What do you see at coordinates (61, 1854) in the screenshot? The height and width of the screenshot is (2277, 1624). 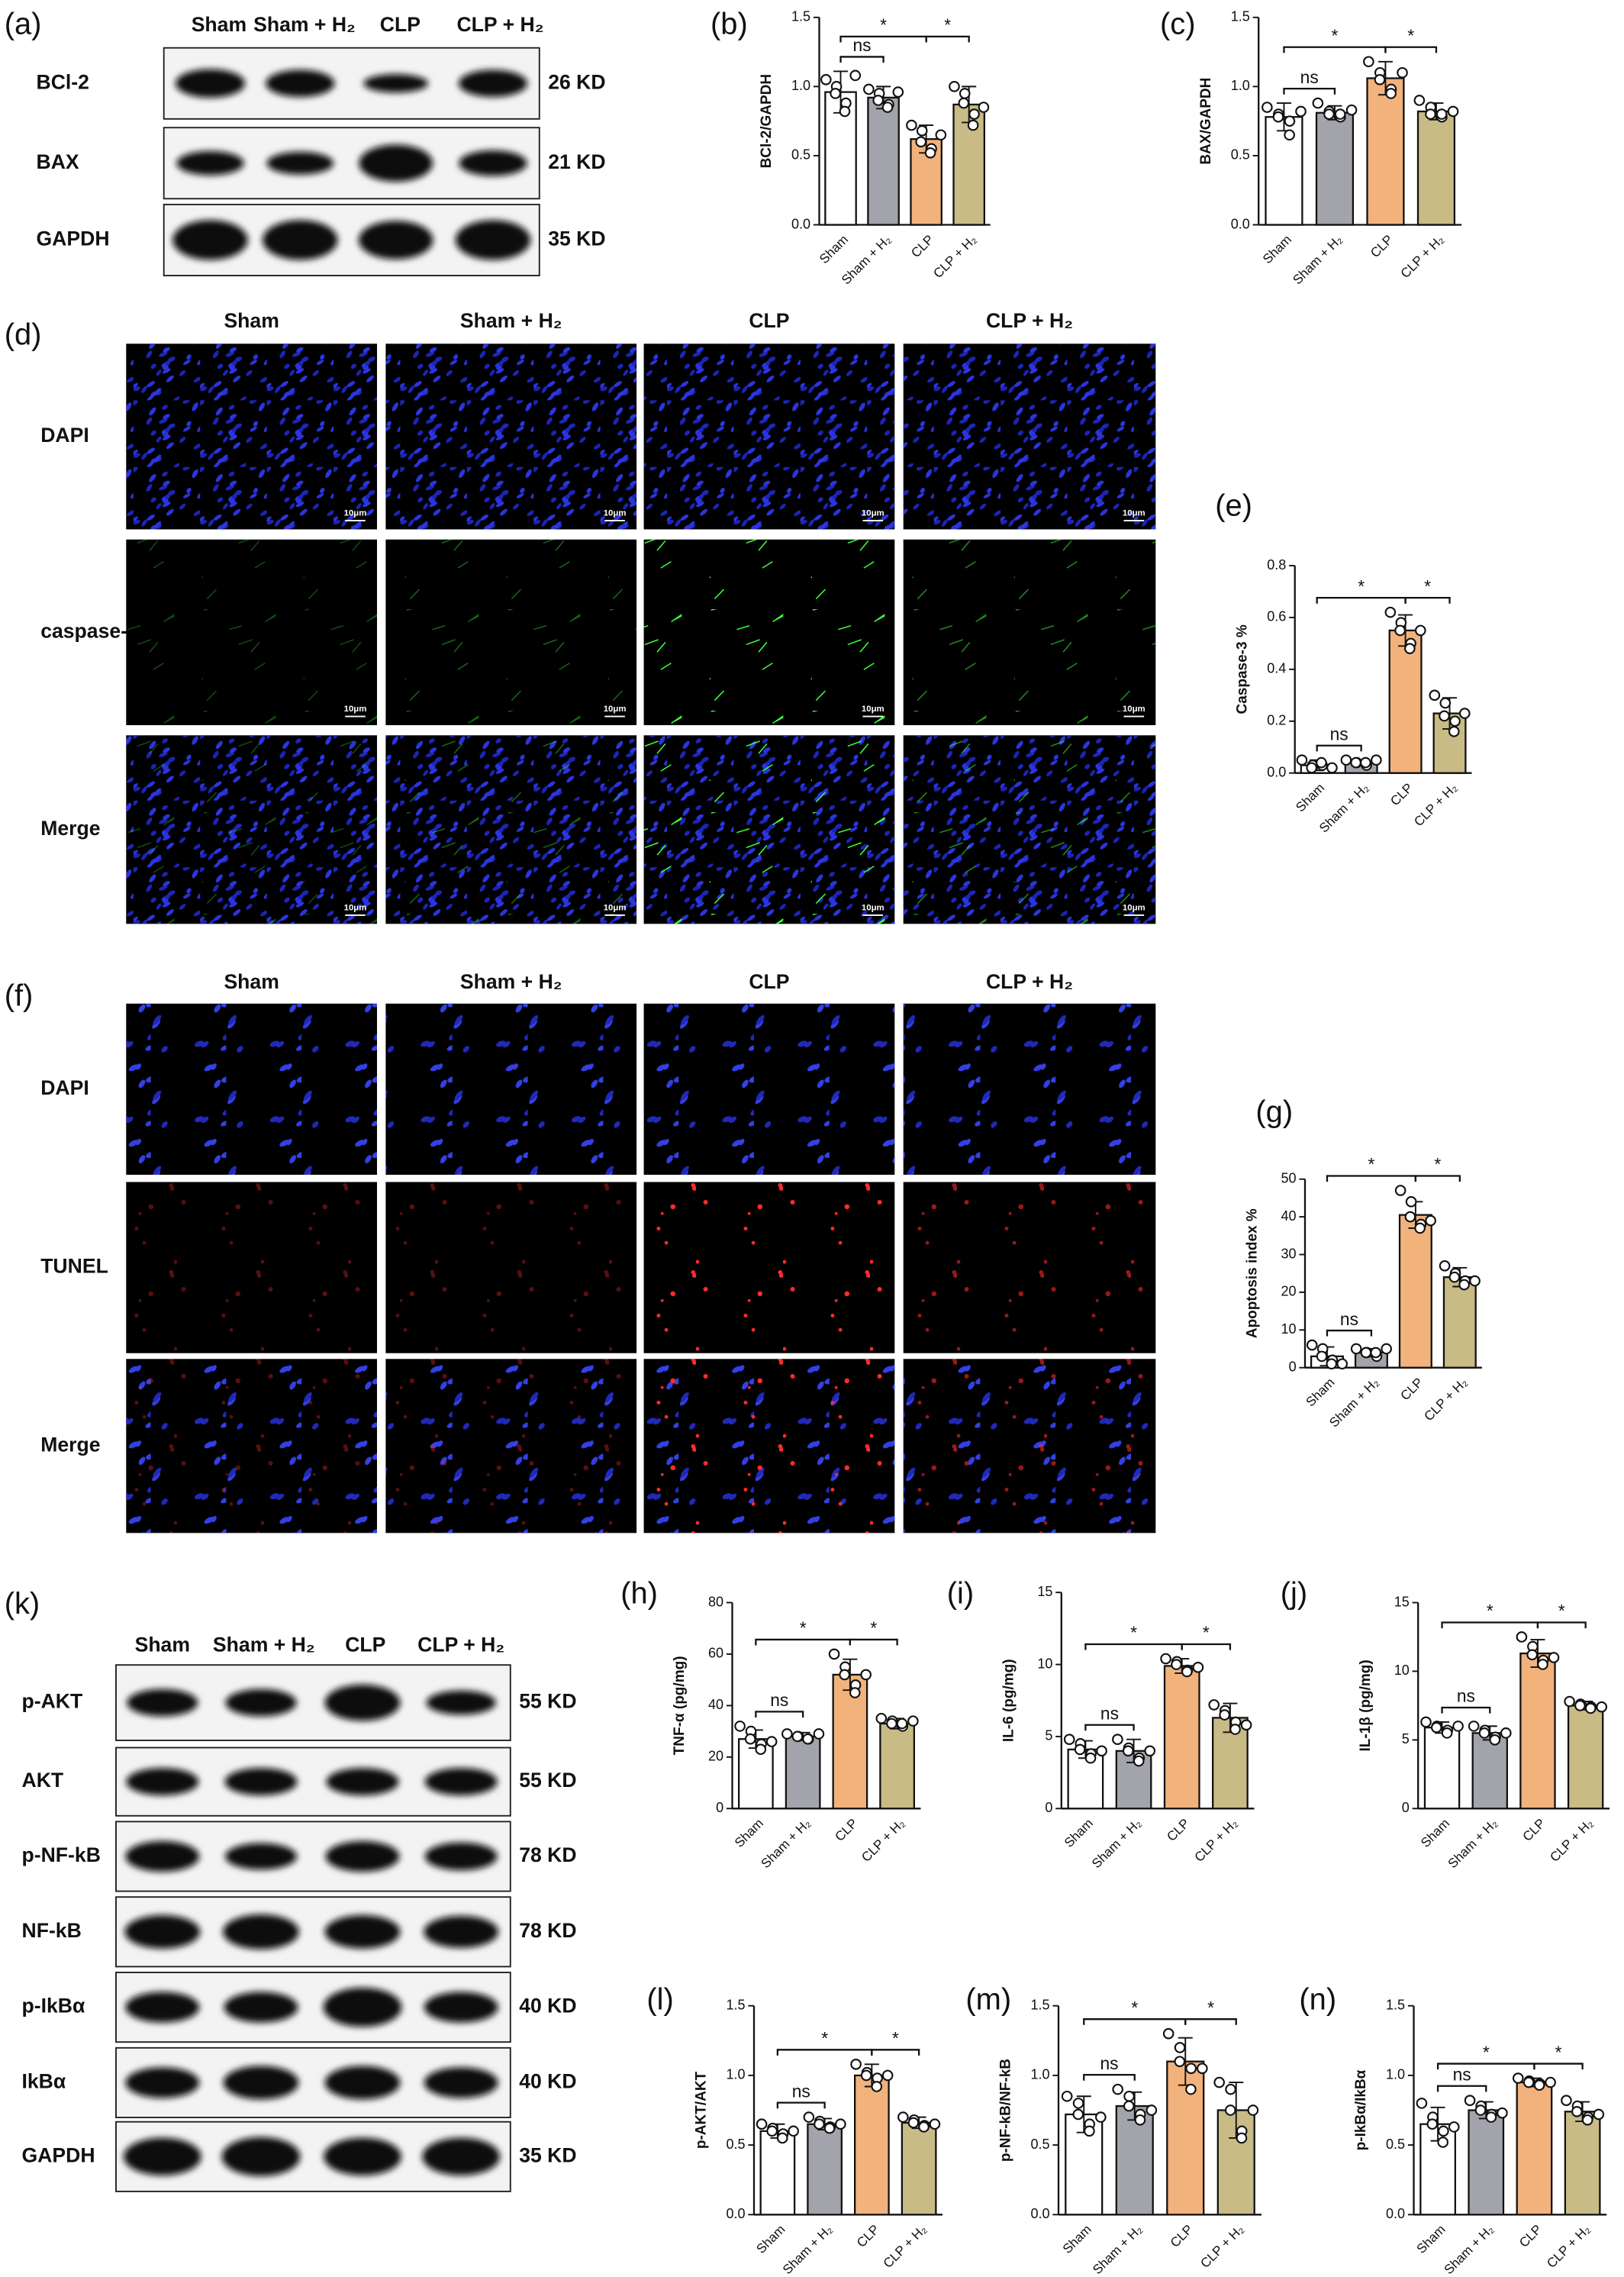 I see `protein-label: p-NF-kB` at bounding box center [61, 1854].